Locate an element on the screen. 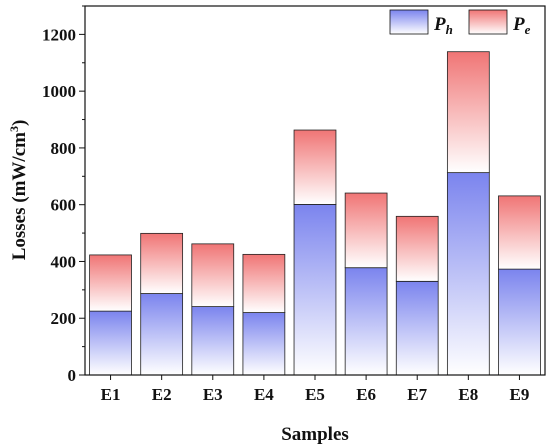 The width and height of the screenshot is (550, 448). legend: Ph Pe is located at coordinates (460, 23).